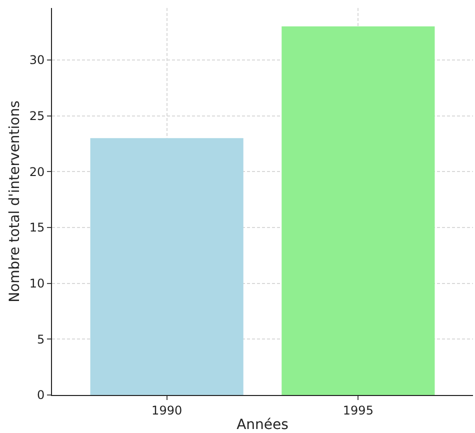  What do you see at coordinates (37, 227) in the screenshot?
I see `y-tick-label: 15` at bounding box center [37, 227].